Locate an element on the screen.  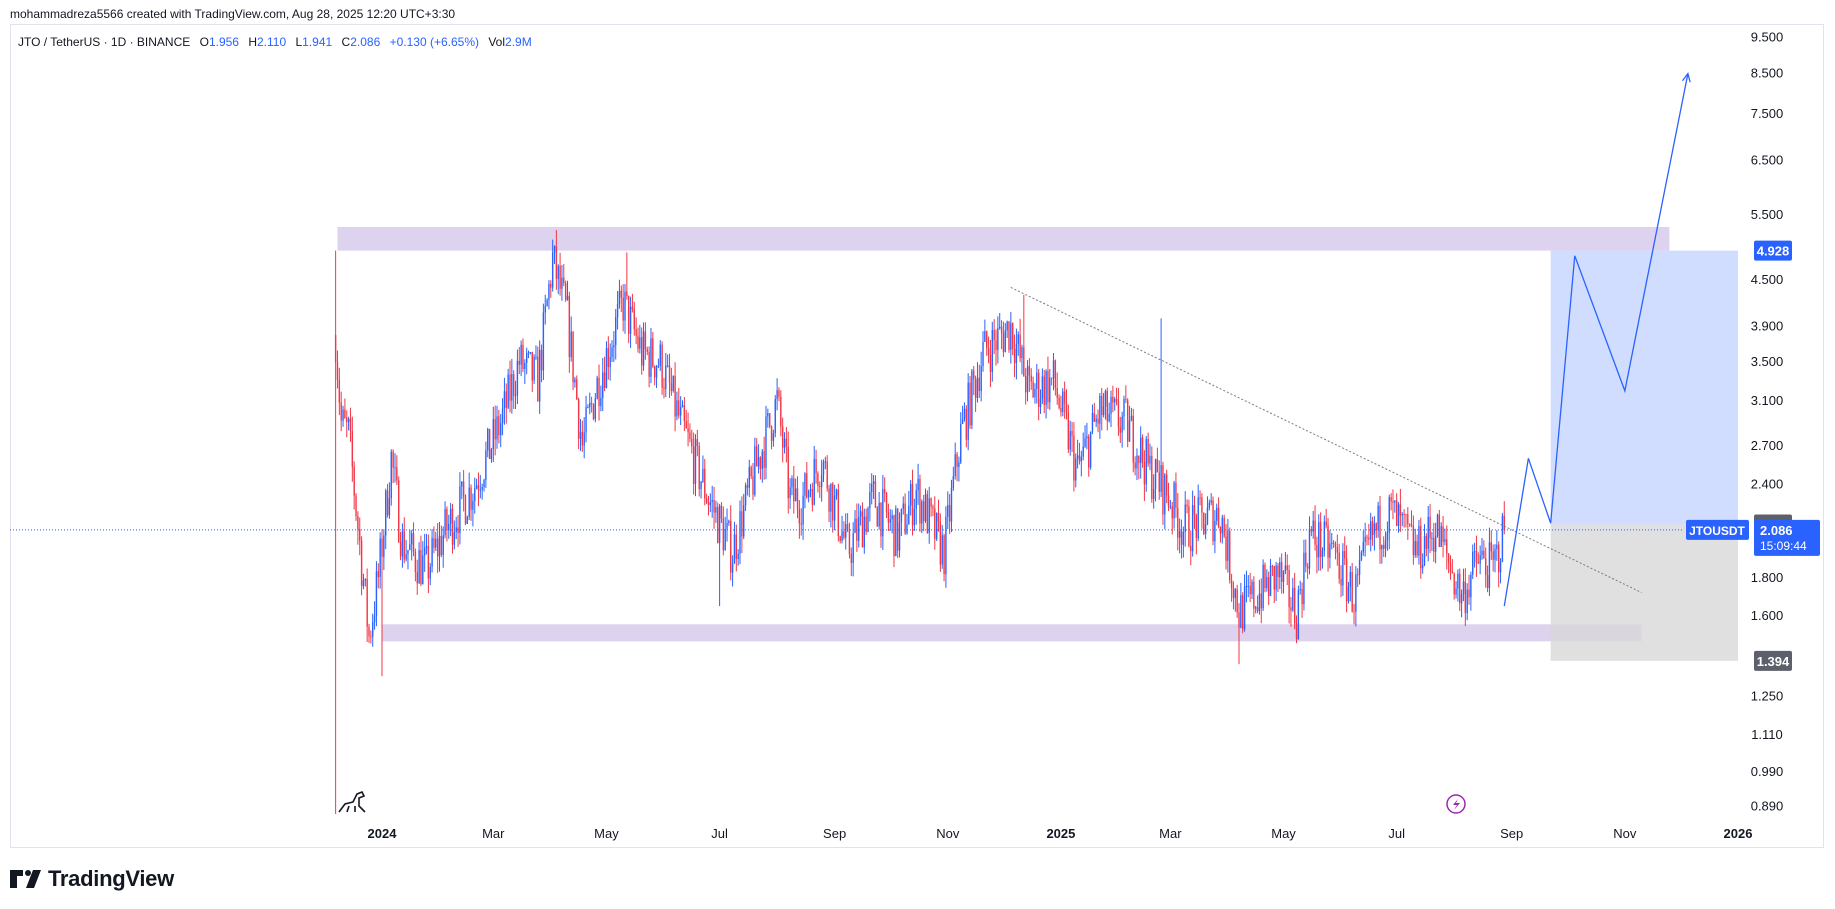
target-price-badge-bg is located at coordinates (1773, 250).